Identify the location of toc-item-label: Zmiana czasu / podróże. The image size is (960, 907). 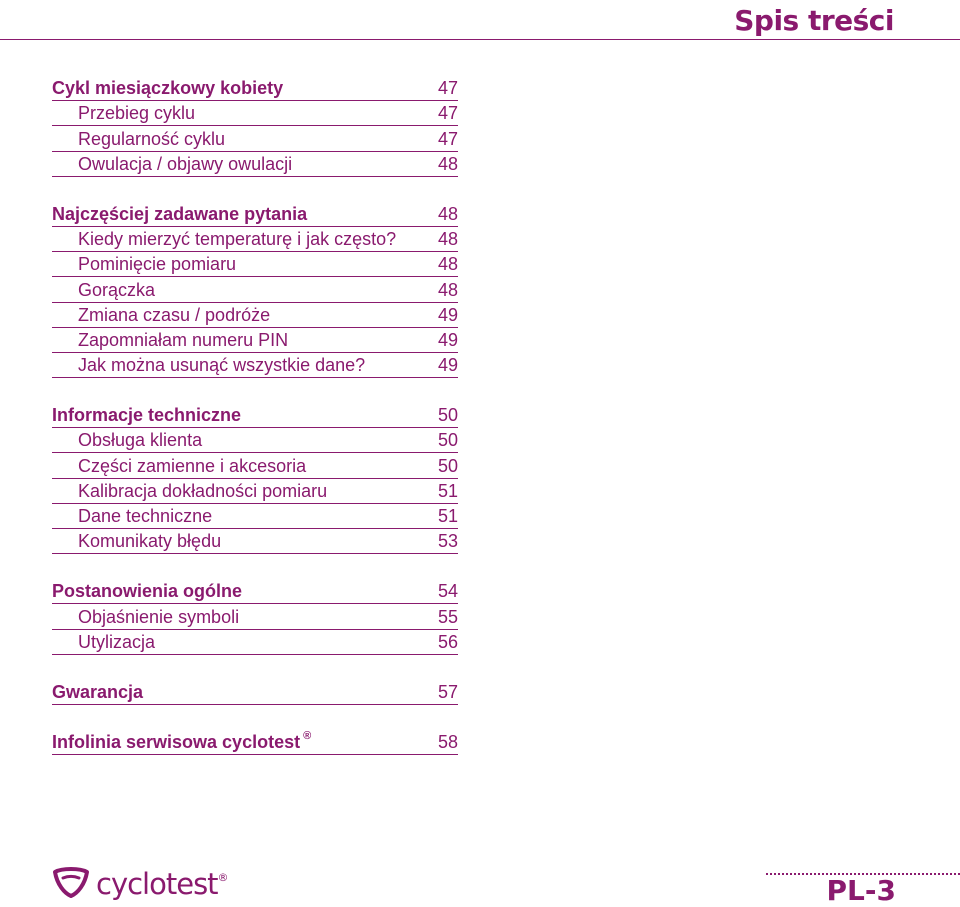
(174, 314).